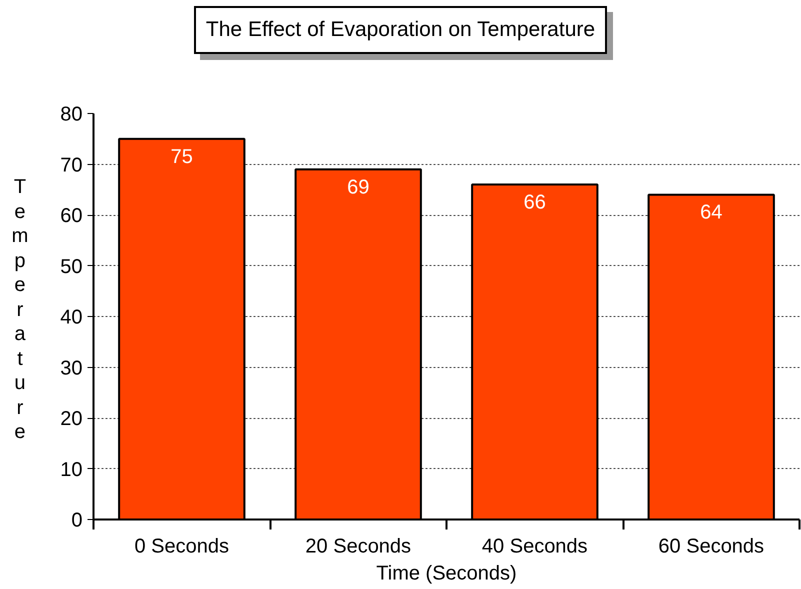 The image size is (801, 589). What do you see at coordinates (535, 203) in the screenshot?
I see `data-label: 66` at bounding box center [535, 203].